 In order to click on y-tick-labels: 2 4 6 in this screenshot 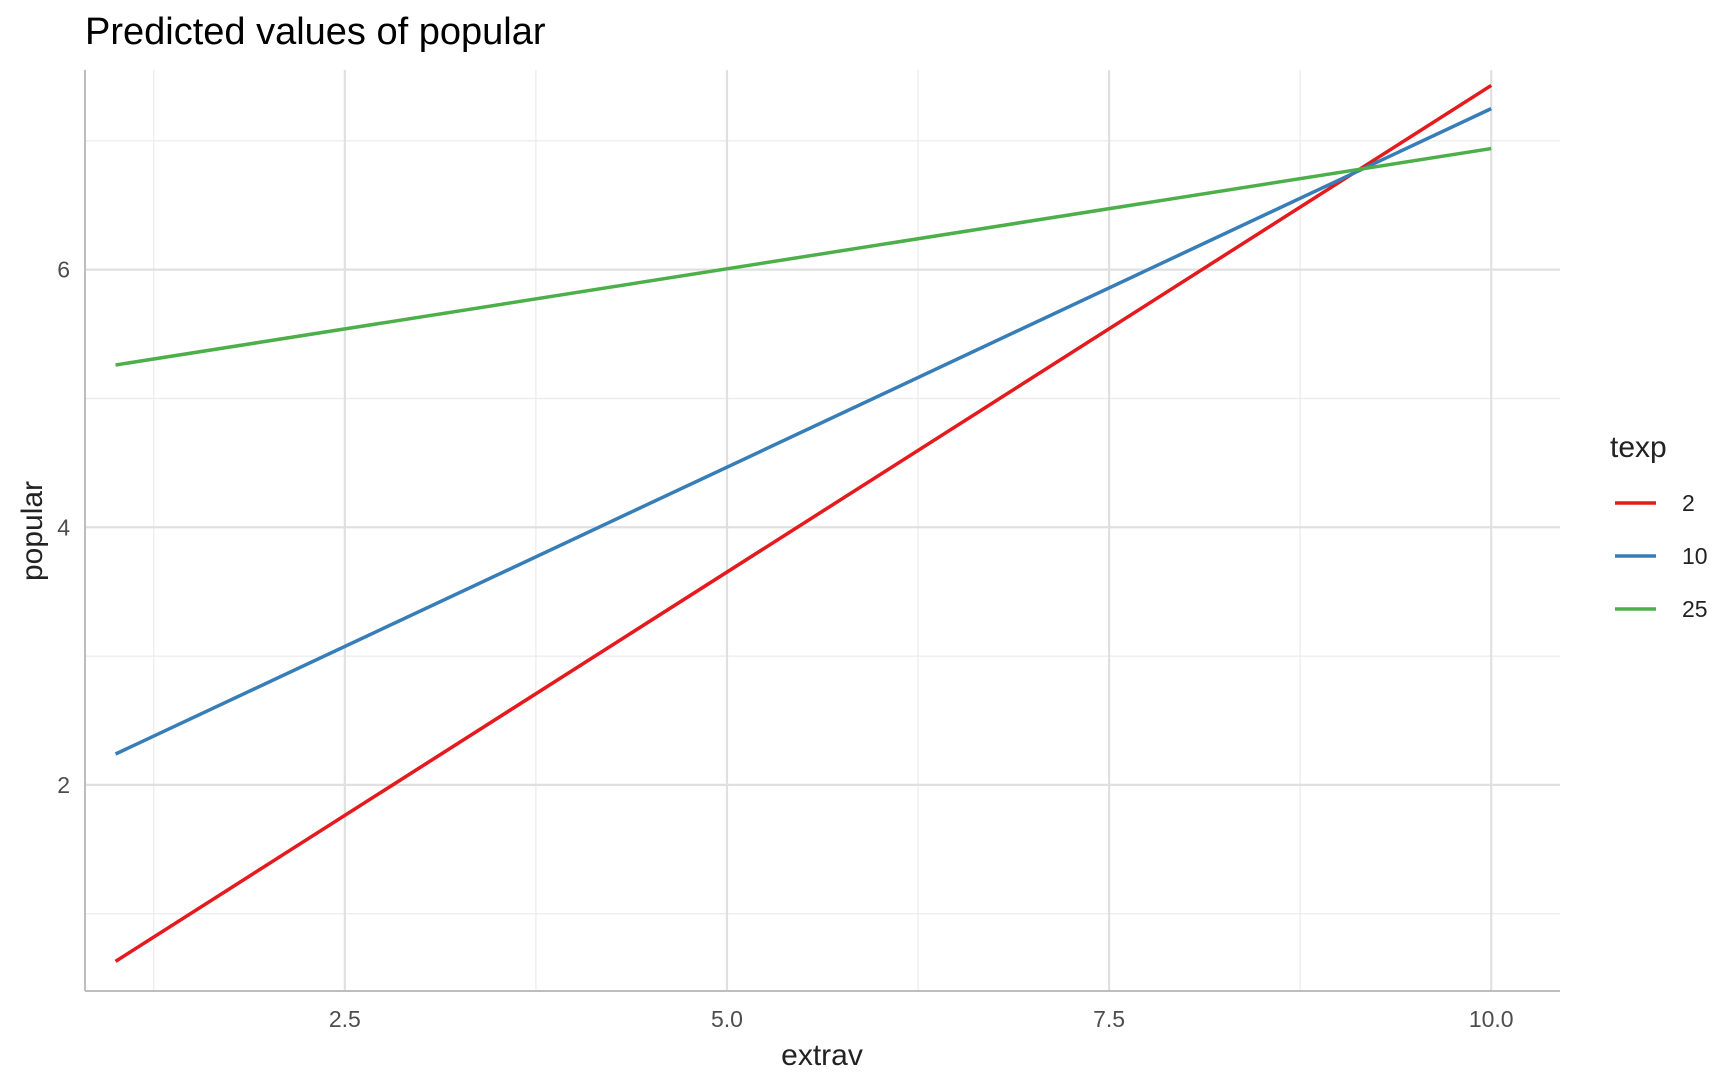, I will do `click(63, 527)`.